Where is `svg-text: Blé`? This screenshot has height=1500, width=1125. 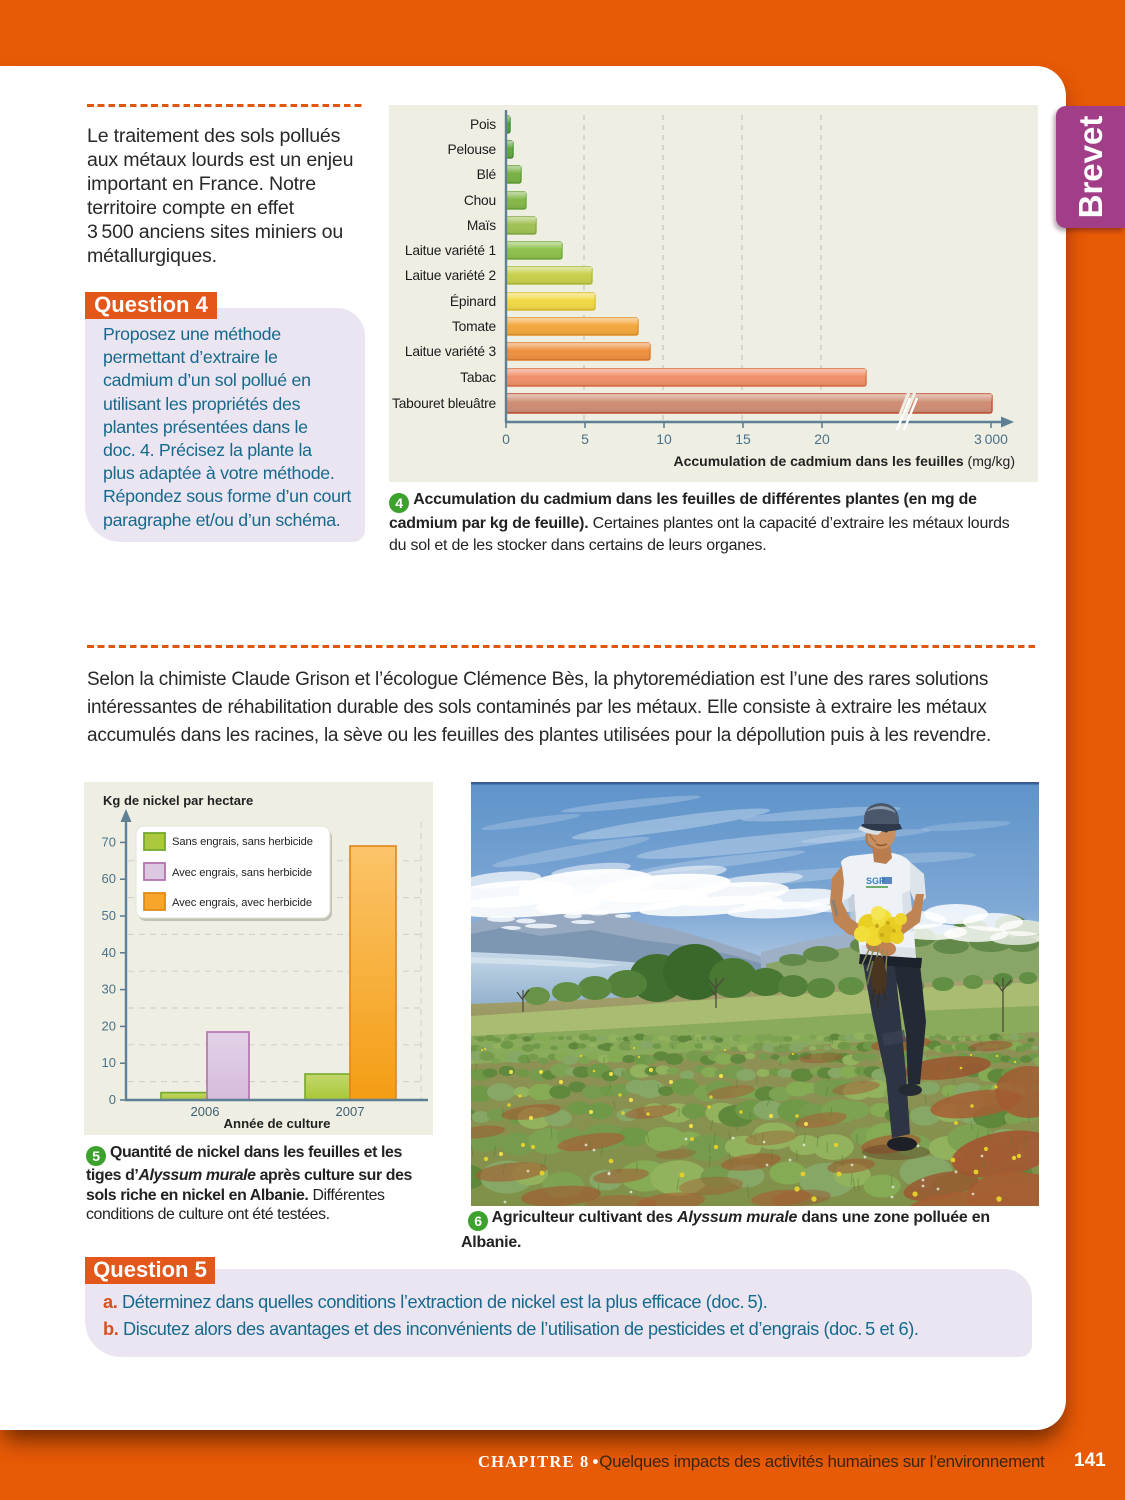 svg-text: Blé is located at coordinates (487, 174).